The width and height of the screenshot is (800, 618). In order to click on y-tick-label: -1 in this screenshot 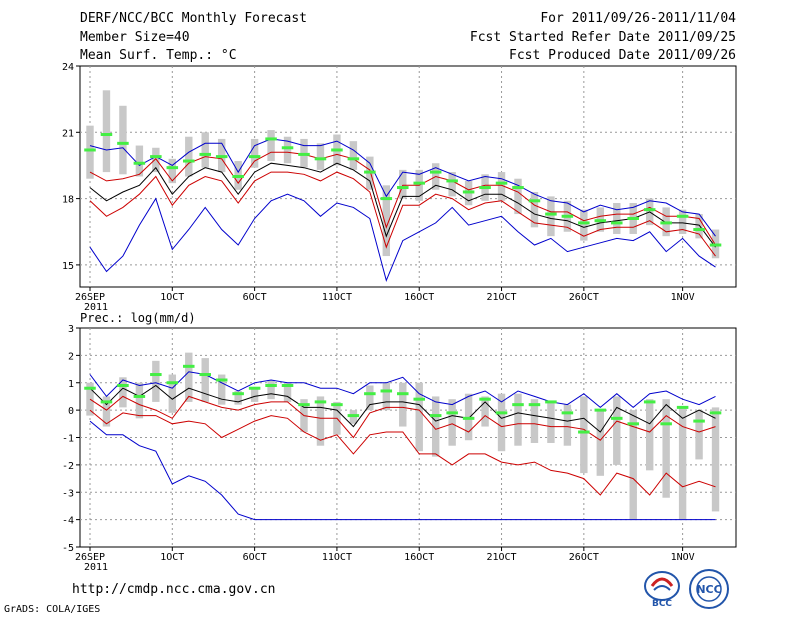, I will do `click(68, 439)`.